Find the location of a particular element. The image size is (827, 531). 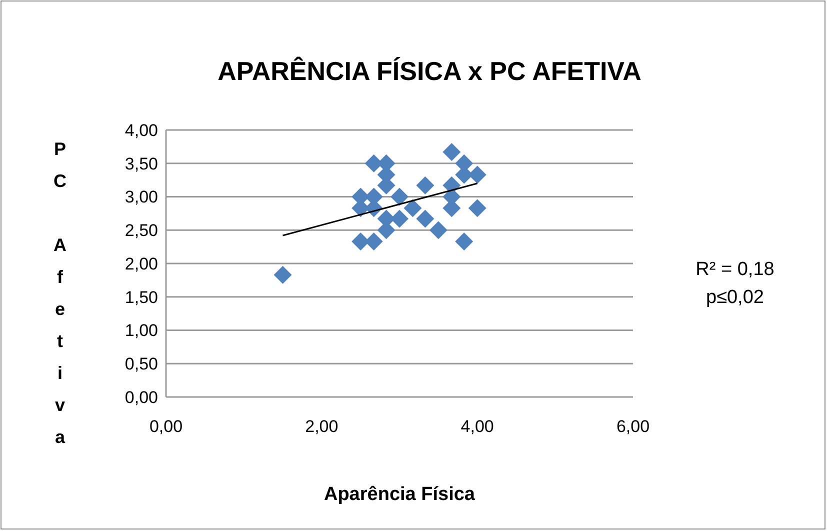

y-tick-label: 3,50 is located at coordinates (141, 164).